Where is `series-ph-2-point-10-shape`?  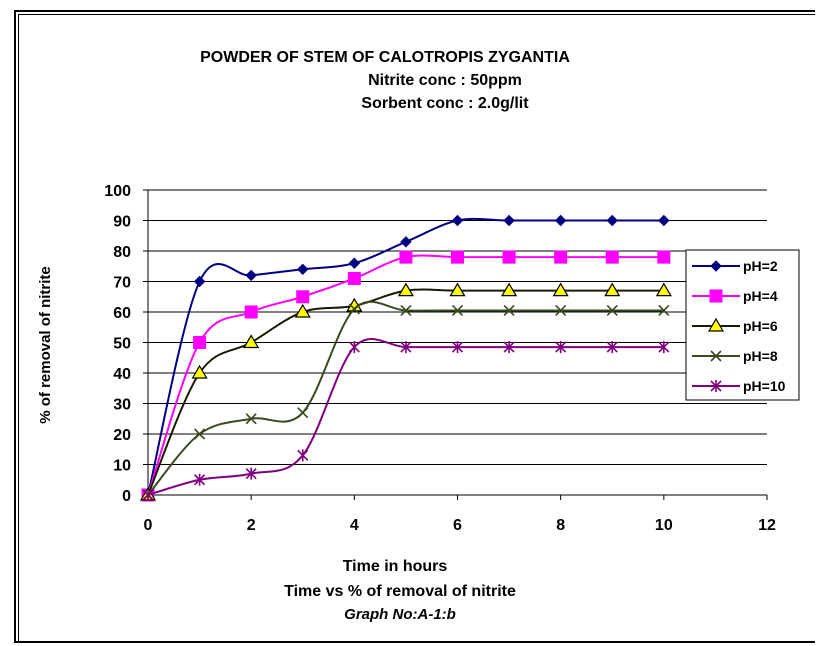
series-ph-2-point-10-shape is located at coordinates (664, 220).